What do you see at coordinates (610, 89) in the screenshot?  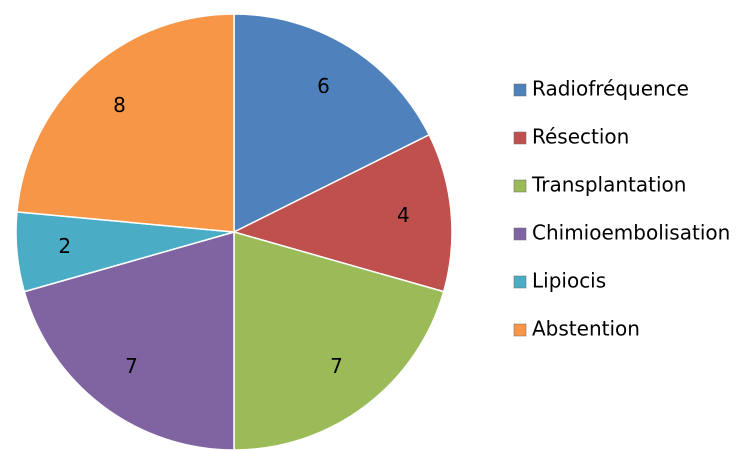 I see `legend-label: Radiofréquence` at bounding box center [610, 89].